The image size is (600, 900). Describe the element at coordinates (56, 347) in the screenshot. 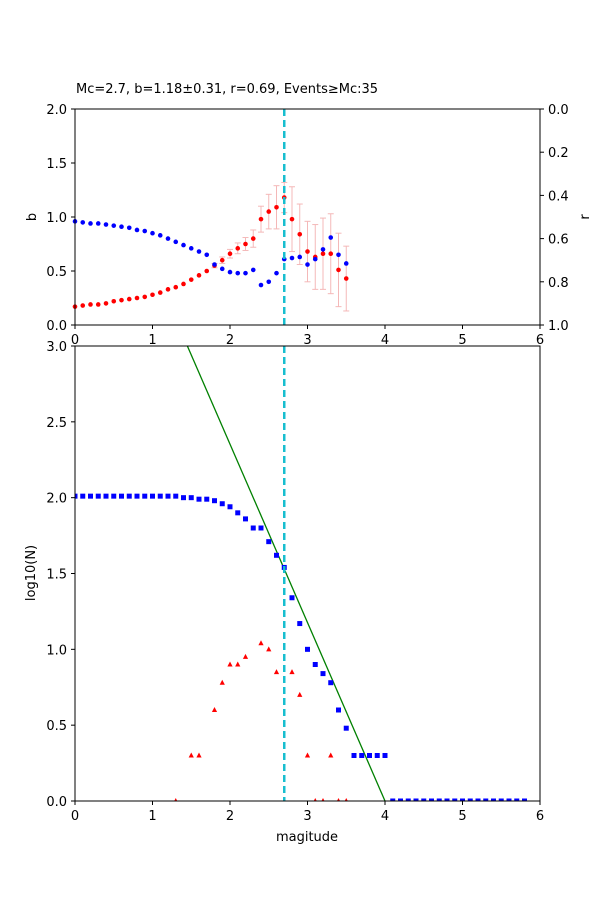

I see `bottom-y-tick-label: 3.0` at that location.